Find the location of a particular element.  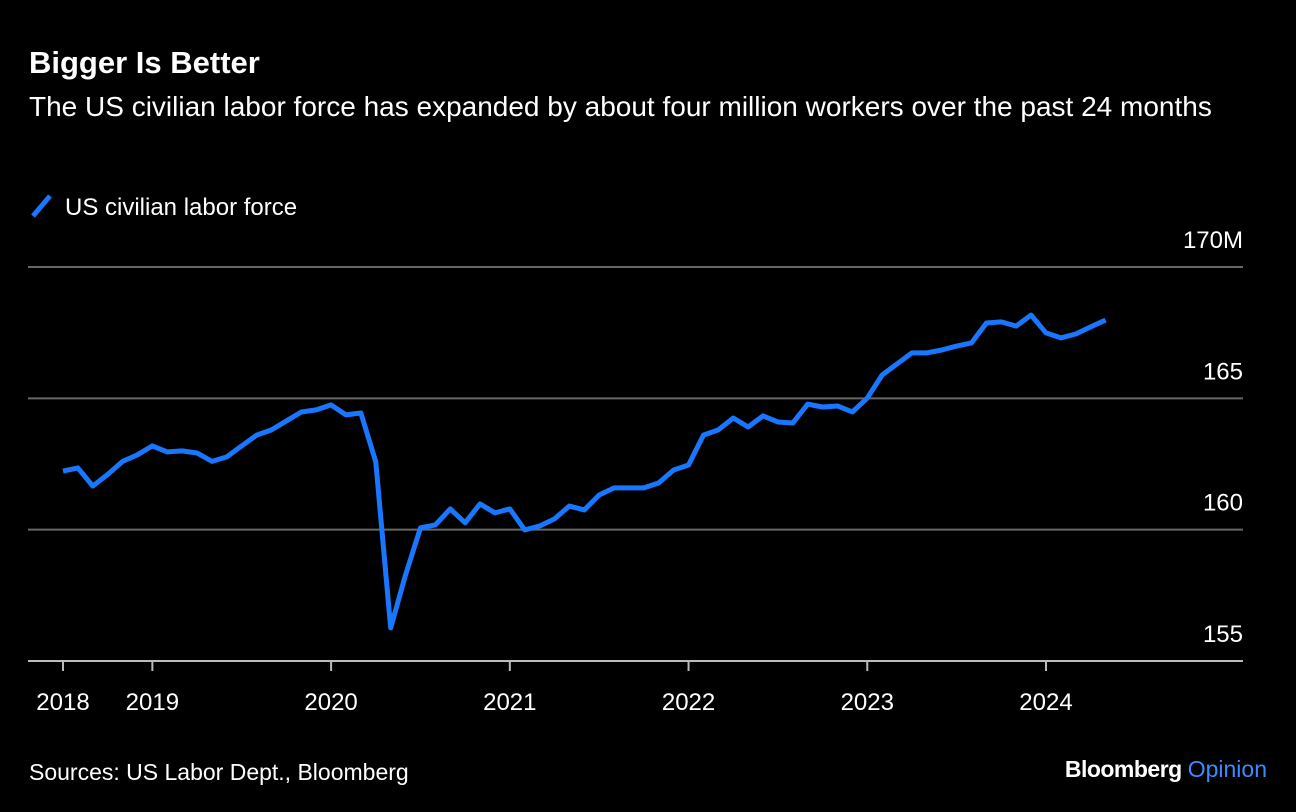

legend-label: US civilian labor force is located at coordinates (181, 207).